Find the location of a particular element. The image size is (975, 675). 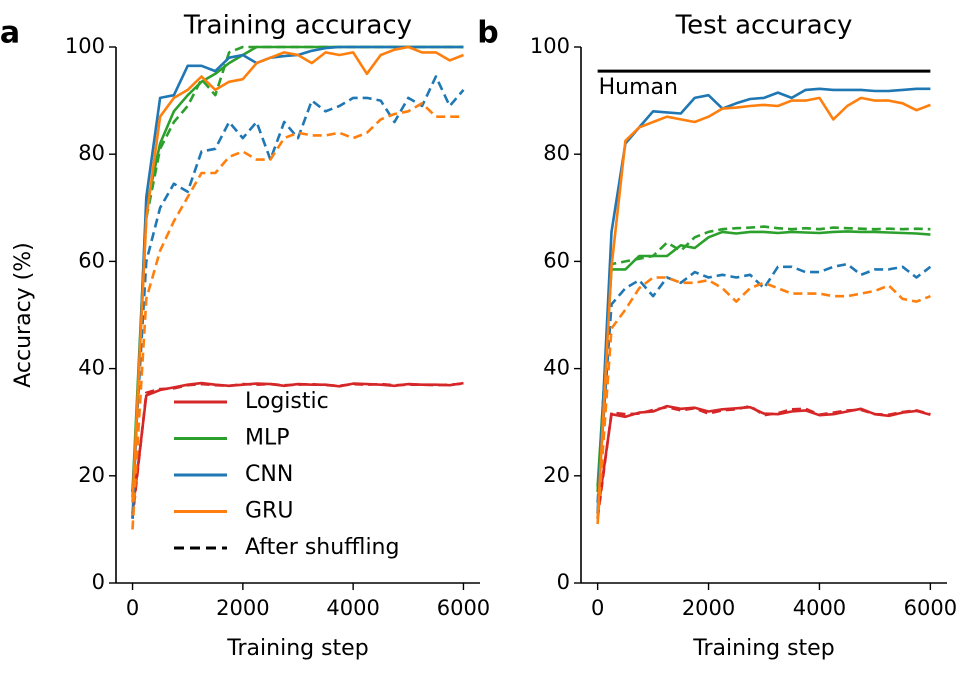

human-reference-label: Human is located at coordinates (638, 87).